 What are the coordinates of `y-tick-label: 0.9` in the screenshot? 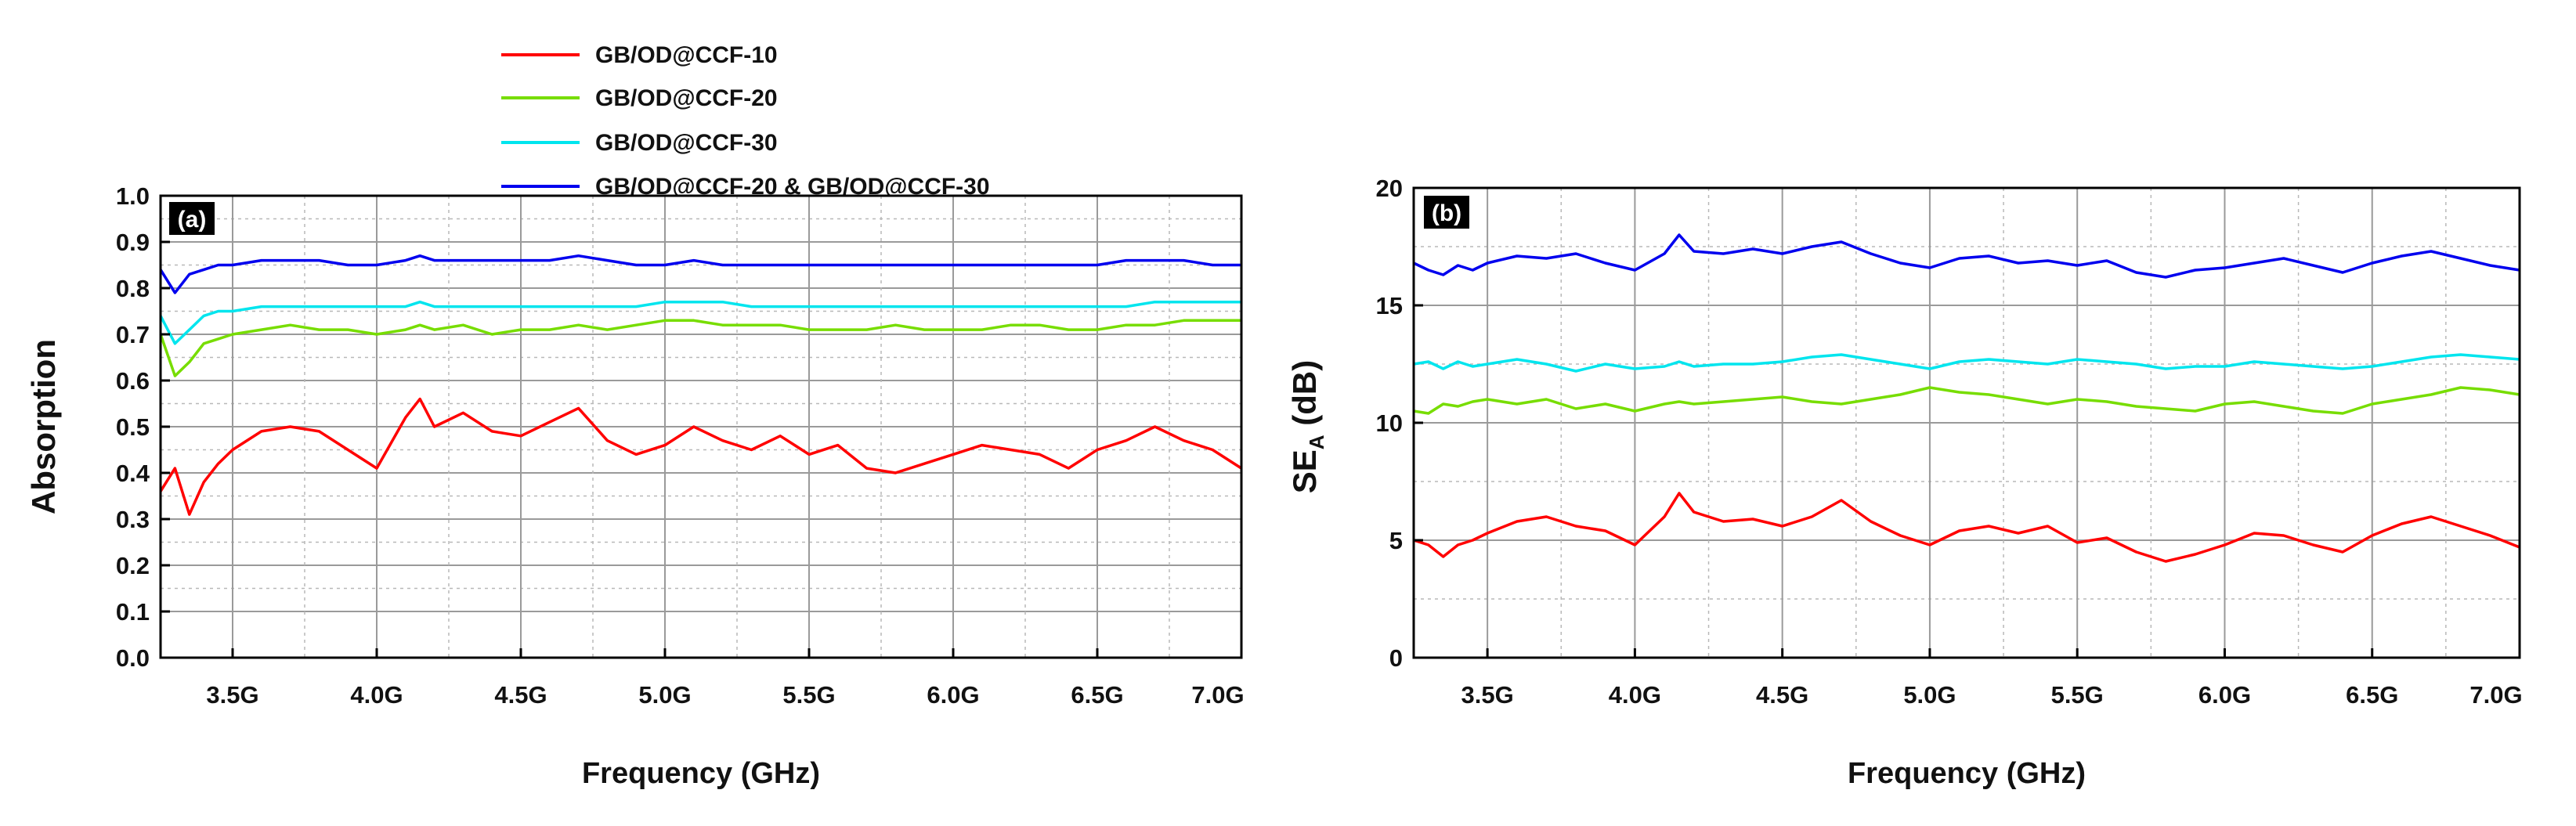 It's located at (133, 242).